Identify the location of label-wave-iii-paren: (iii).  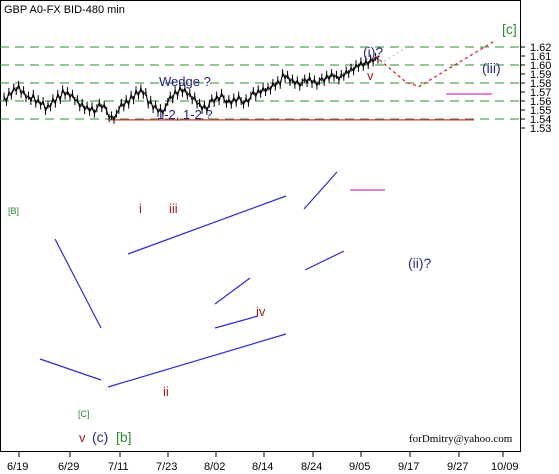
(491, 68).